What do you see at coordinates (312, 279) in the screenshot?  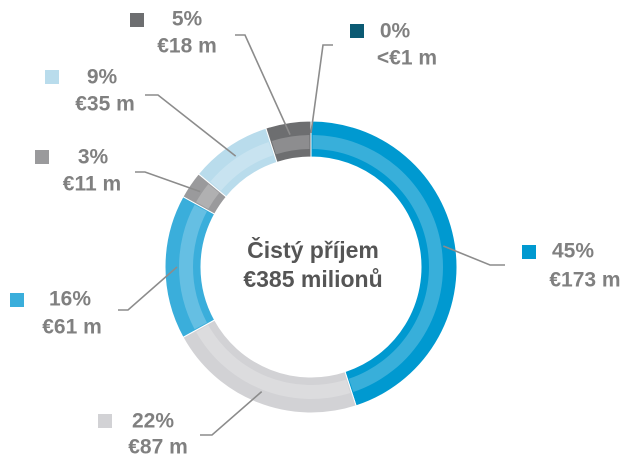 I see `center-subtitle: €385 milionů` at bounding box center [312, 279].